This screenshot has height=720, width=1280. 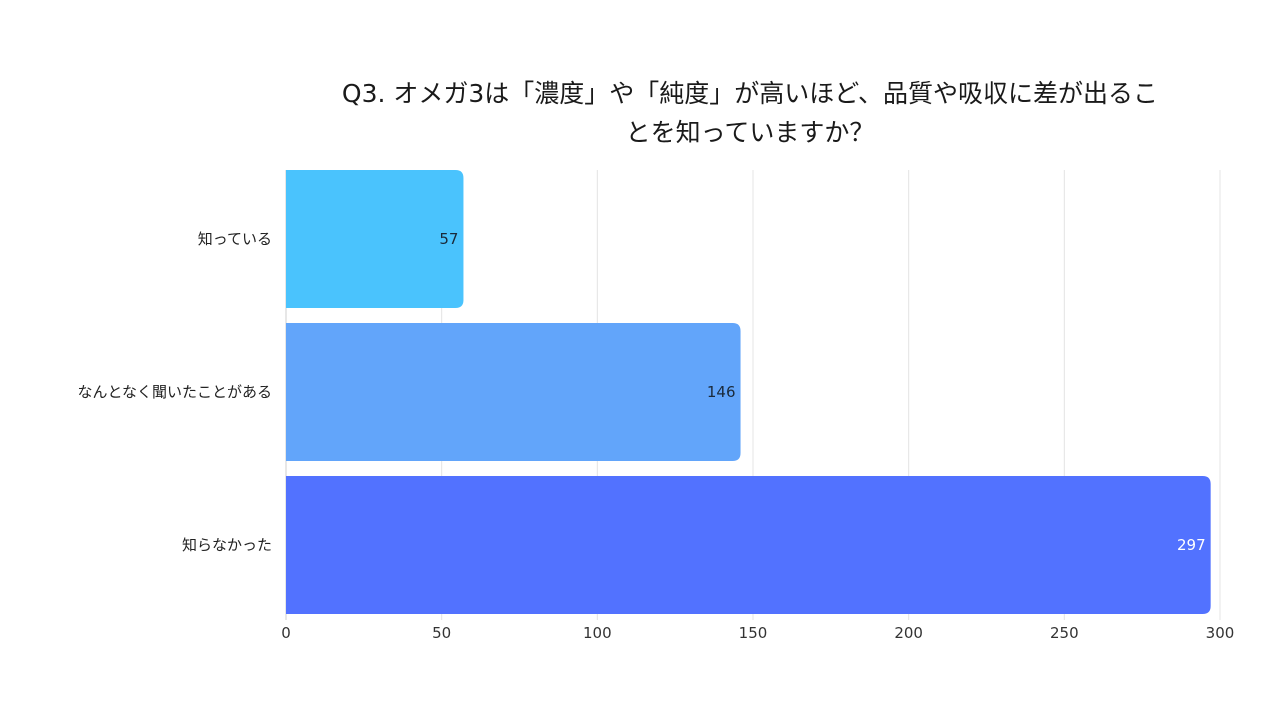 What do you see at coordinates (174, 392) in the screenshot?
I see `category-label: なんとなく聞いたことがある` at bounding box center [174, 392].